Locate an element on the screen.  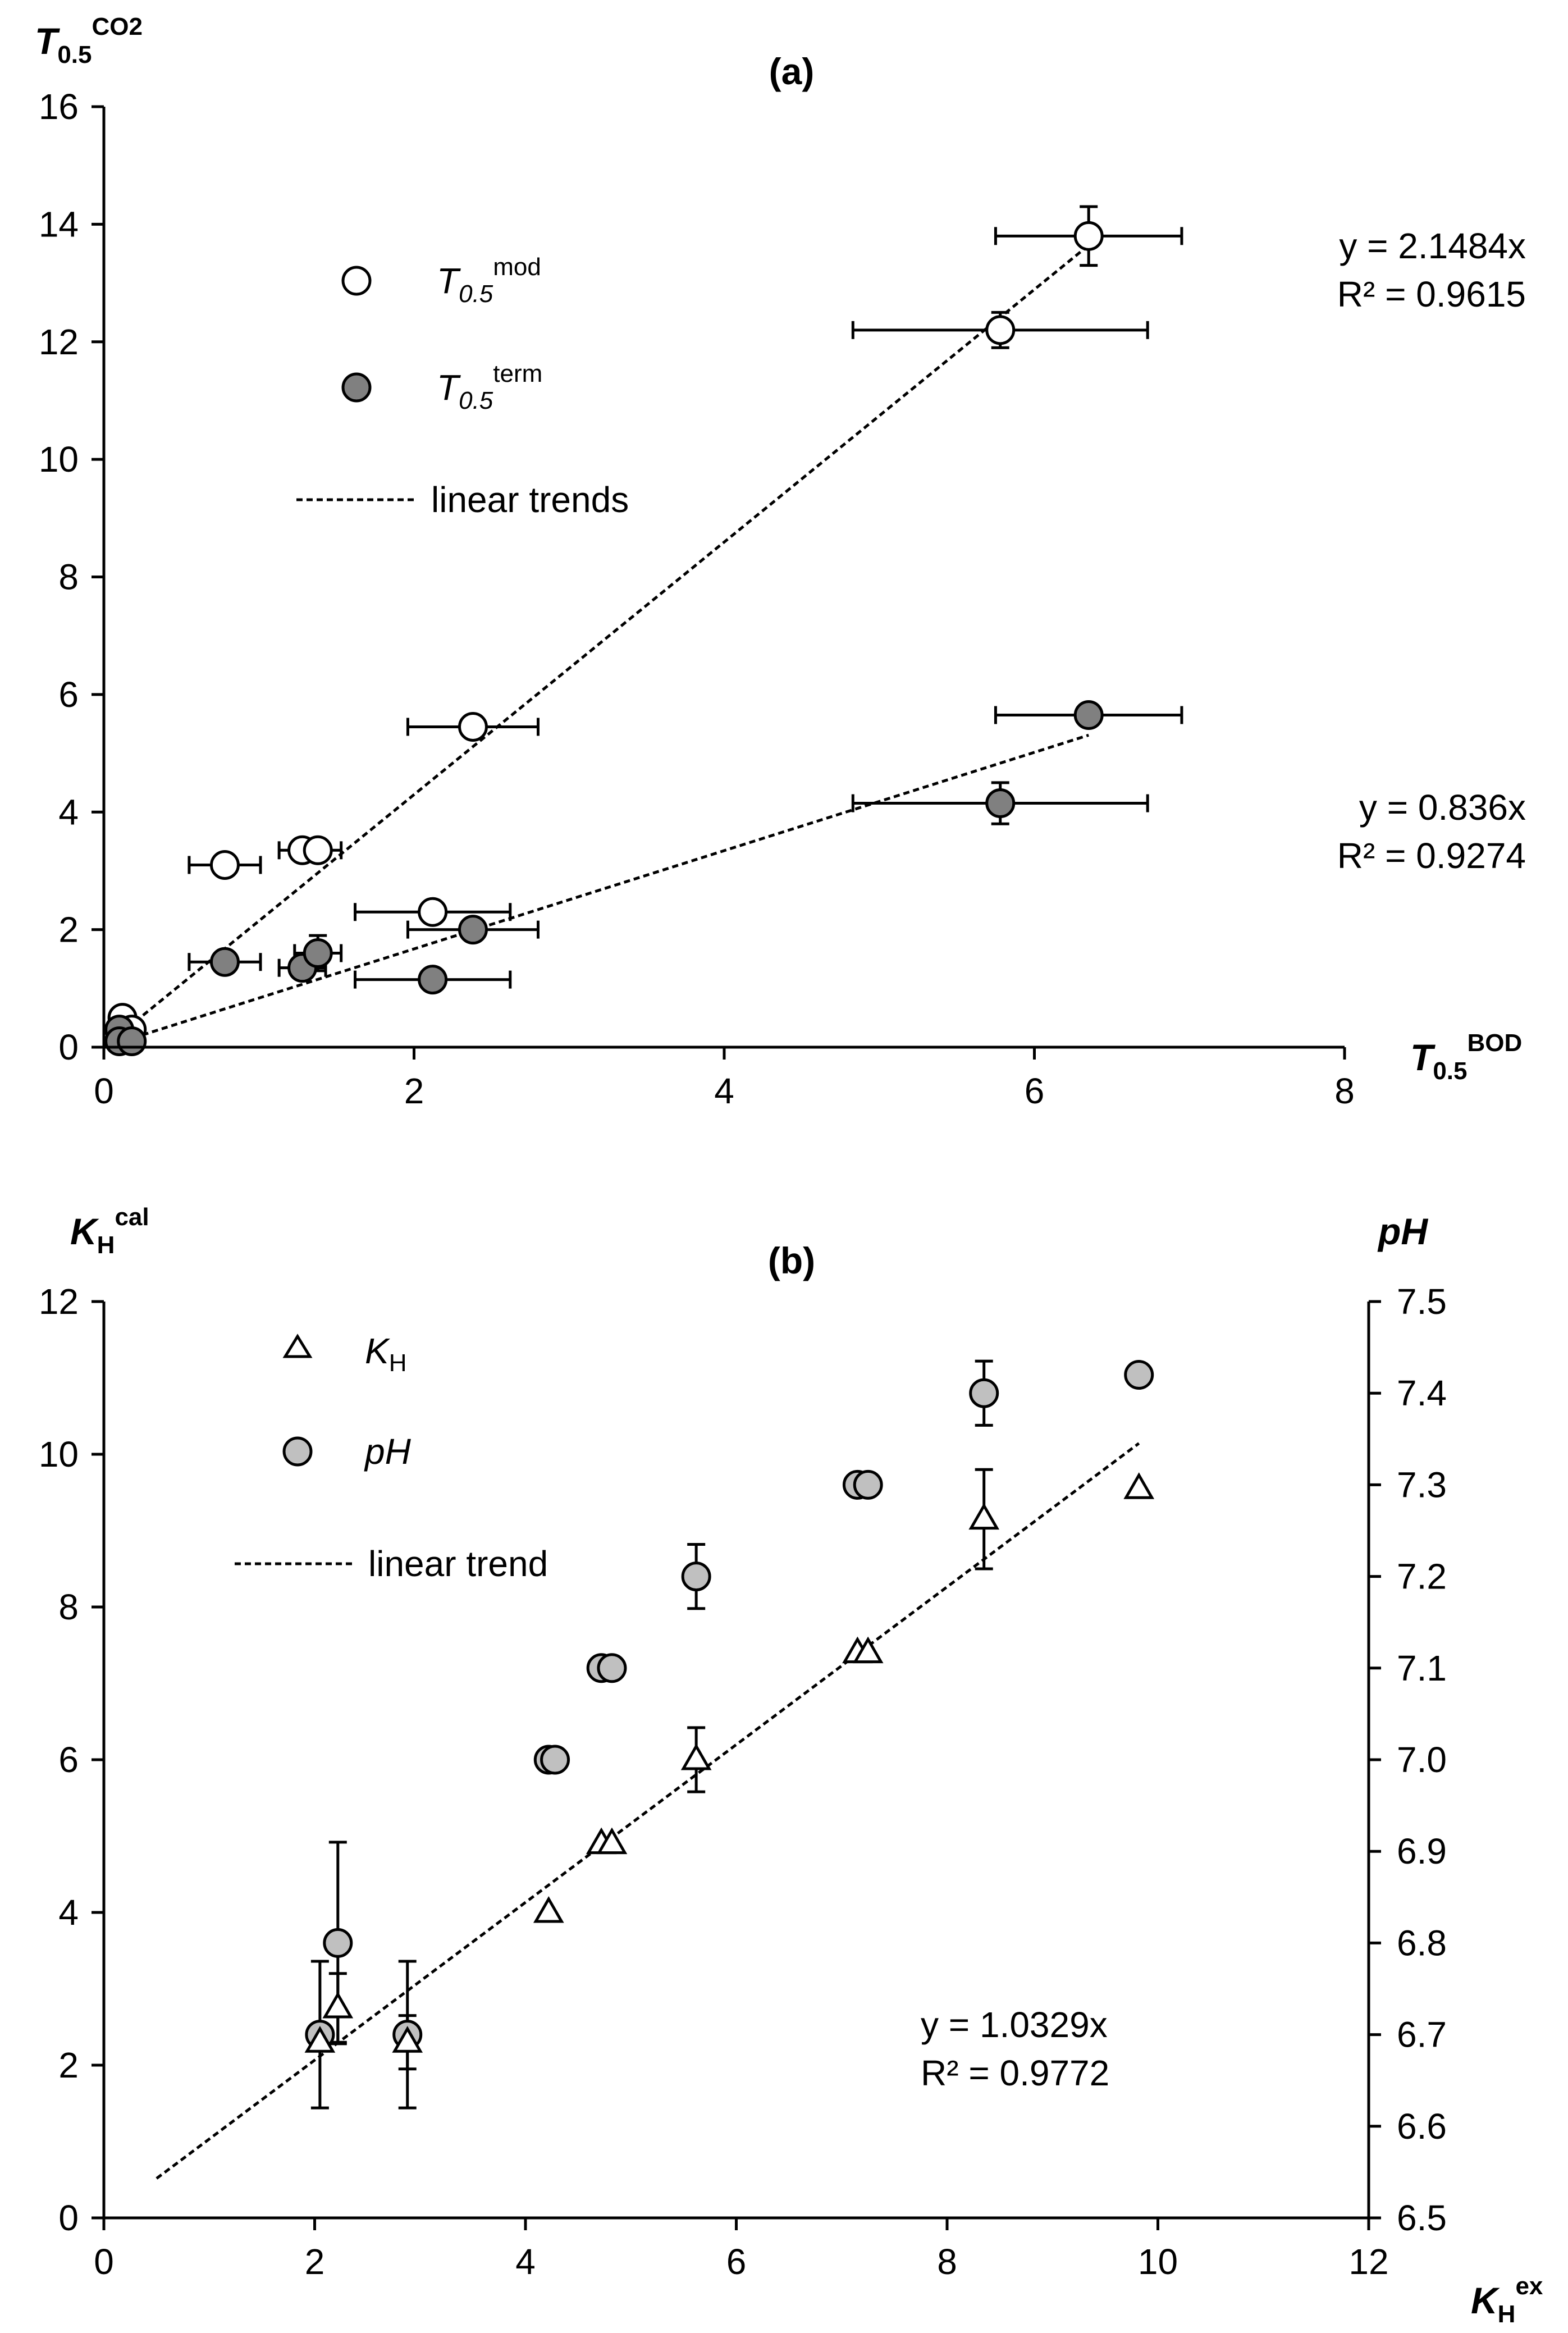
b-x-tick-label: 10 is located at coordinates (1158, 2261).